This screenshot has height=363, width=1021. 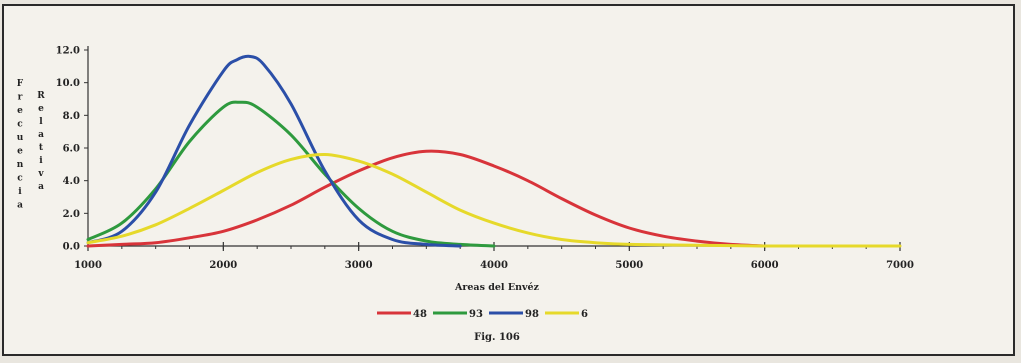 I want to click on legend: 48 93 98 6, so click(x=482, y=314).